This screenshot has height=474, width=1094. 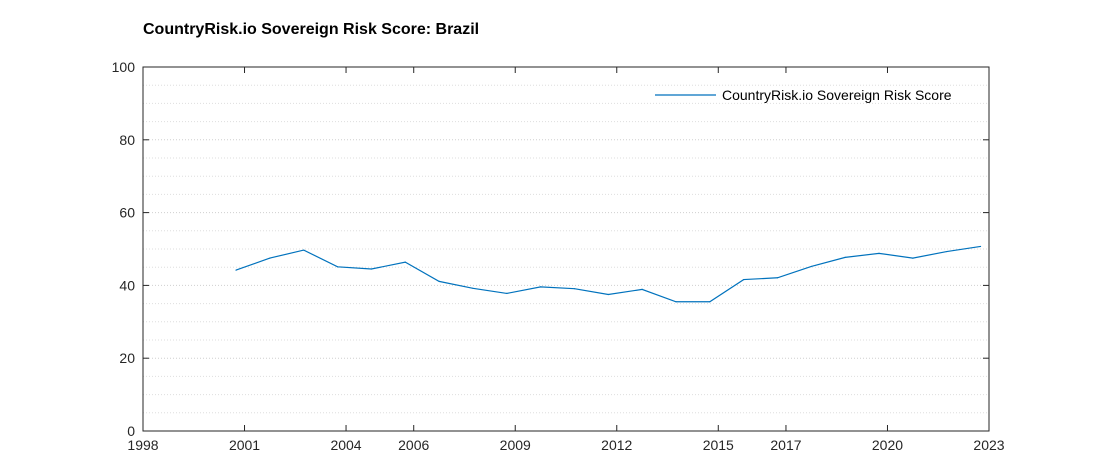 I want to click on y-tick-label: 40, so click(x=127, y=285).